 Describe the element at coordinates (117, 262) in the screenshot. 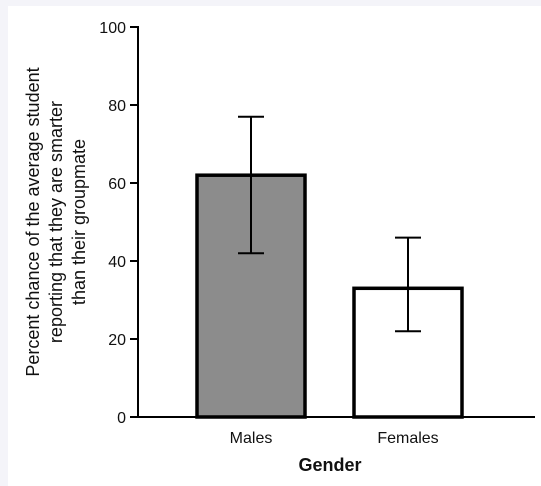

I see `y-tick-label: 40` at that location.